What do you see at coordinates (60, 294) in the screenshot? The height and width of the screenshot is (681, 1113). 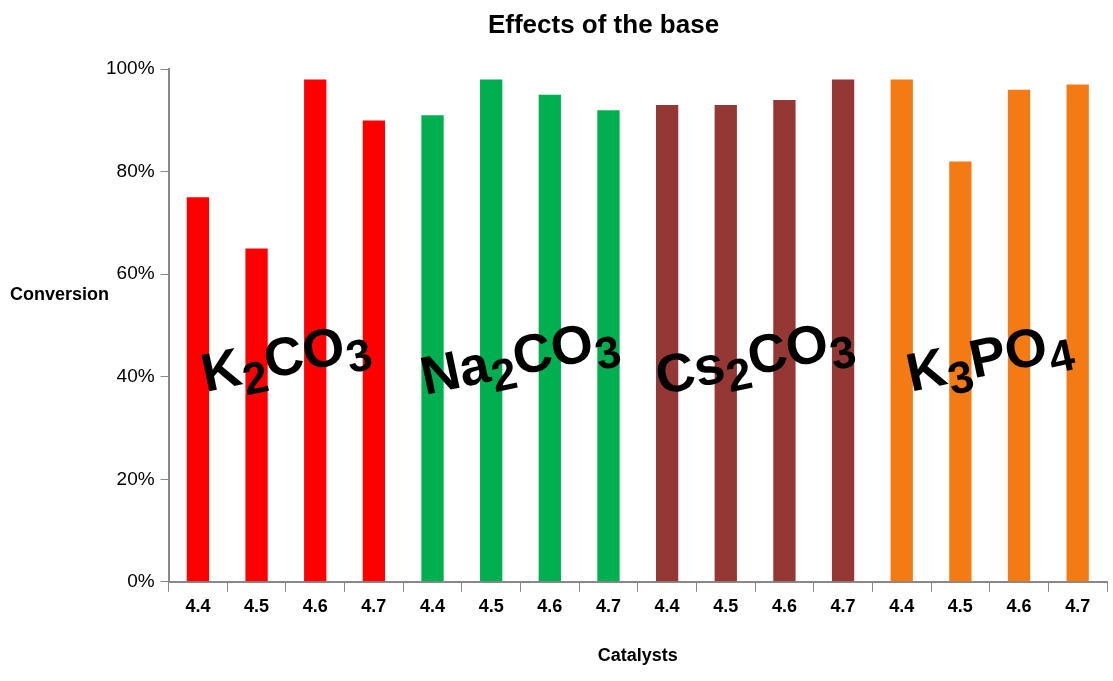 I see `y-axis-title: Conversion` at bounding box center [60, 294].